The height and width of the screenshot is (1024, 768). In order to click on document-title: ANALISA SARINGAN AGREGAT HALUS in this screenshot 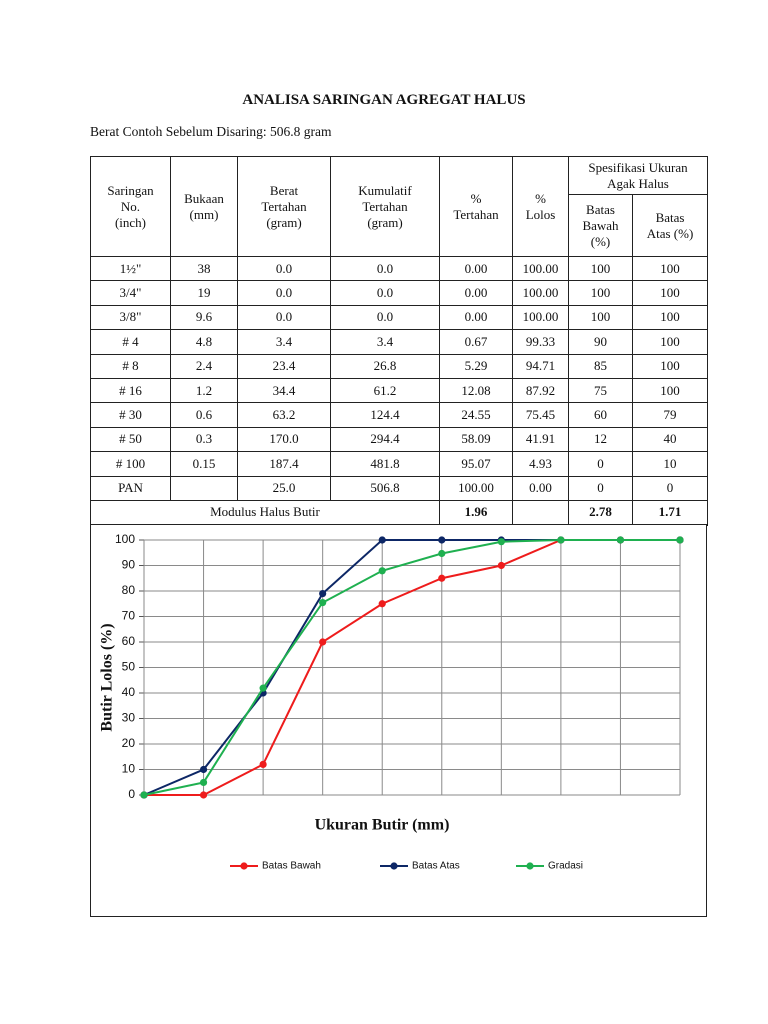, I will do `click(384, 100)`.